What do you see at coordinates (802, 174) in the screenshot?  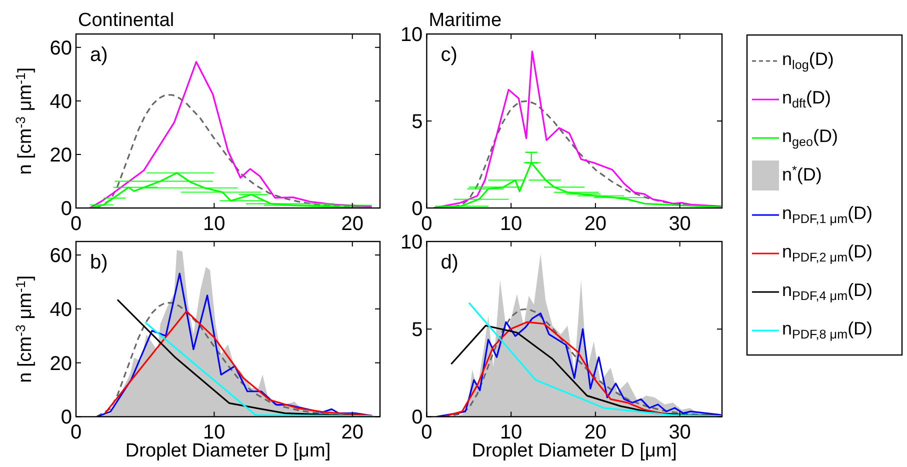 I see `legend-label: n$^{*}$(D)` at bounding box center [802, 174].